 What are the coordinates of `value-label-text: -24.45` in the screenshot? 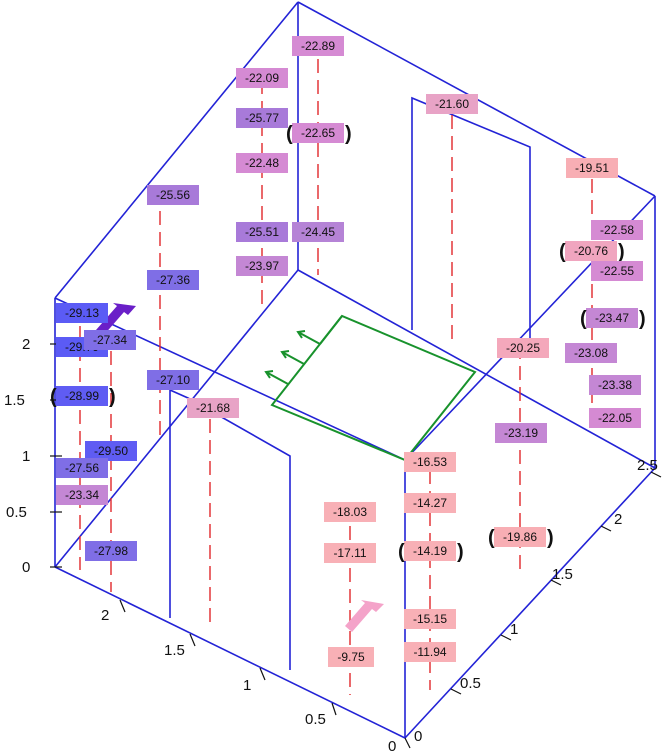 It's located at (318, 232).